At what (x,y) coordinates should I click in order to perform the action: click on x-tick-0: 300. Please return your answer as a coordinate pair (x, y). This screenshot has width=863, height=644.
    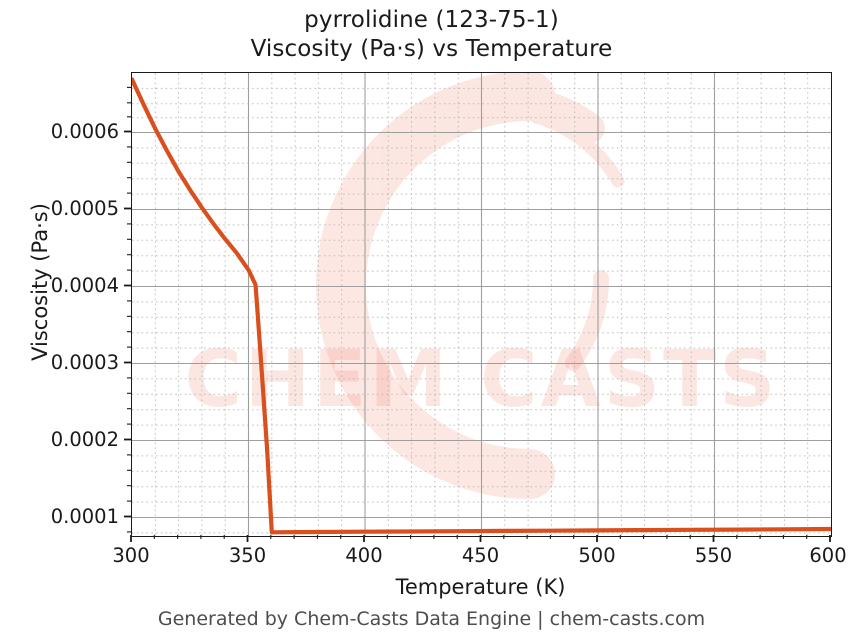
    Looking at the image, I should click on (131, 555).